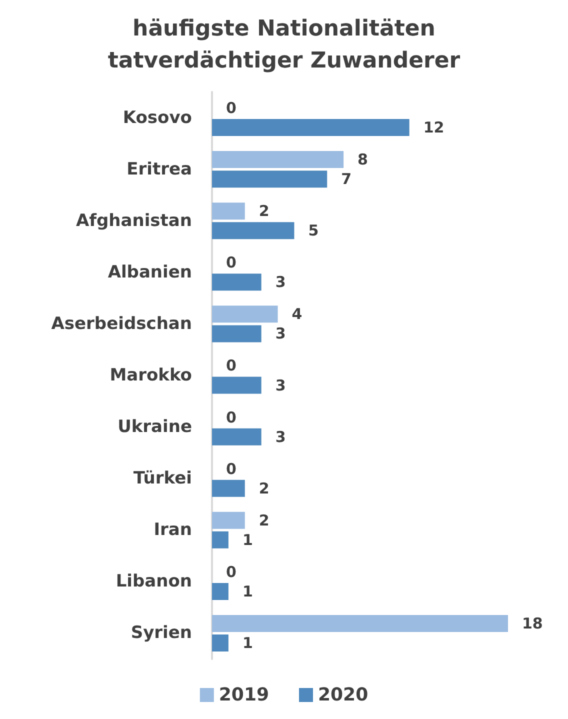  Describe the element at coordinates (297, 314) in the screenshot. I see `data-label: 4` at that location.